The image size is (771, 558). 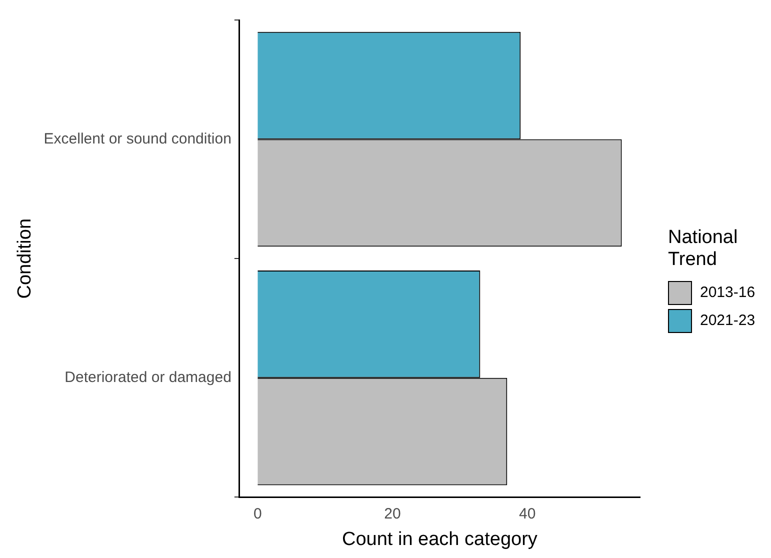 What do you see at coordinates (392, 513) in the screenshot?
I see `x-tick-label: 20` at bounding box center [392, 513].